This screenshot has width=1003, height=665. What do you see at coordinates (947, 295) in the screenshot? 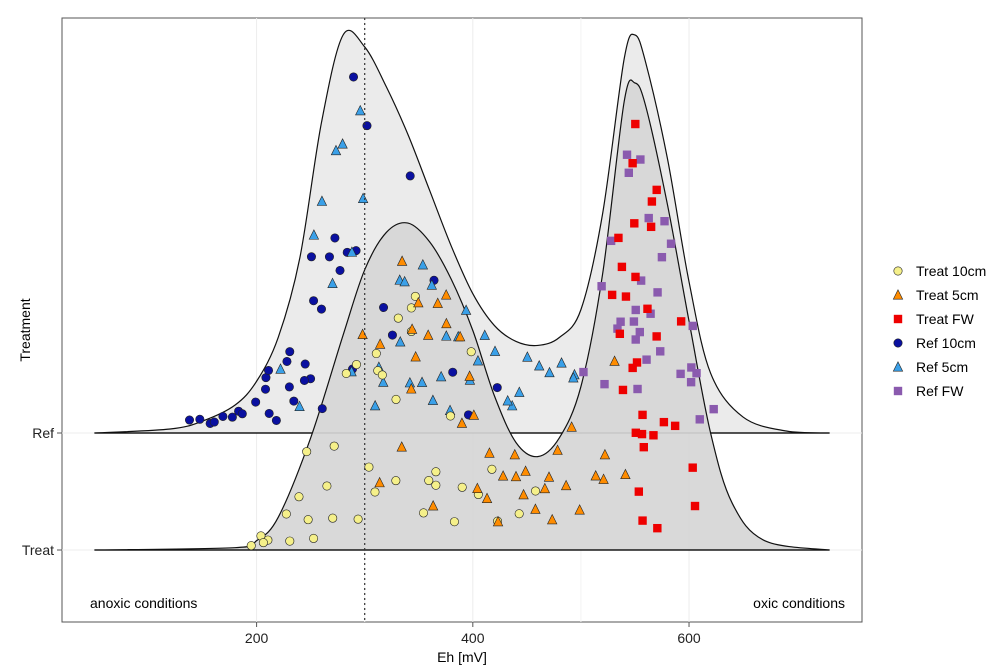
I see `legend-label: Treat 5cm` at bounding box center [947, 295].